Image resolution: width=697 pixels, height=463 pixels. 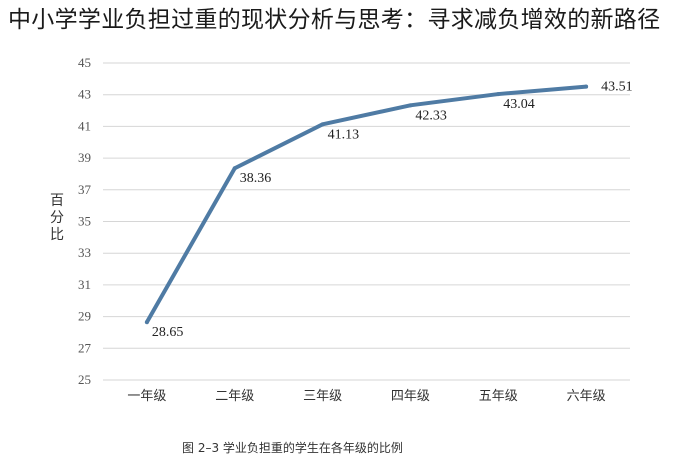 I want to click on data-label: 41.13, so click(x=344, y=134).